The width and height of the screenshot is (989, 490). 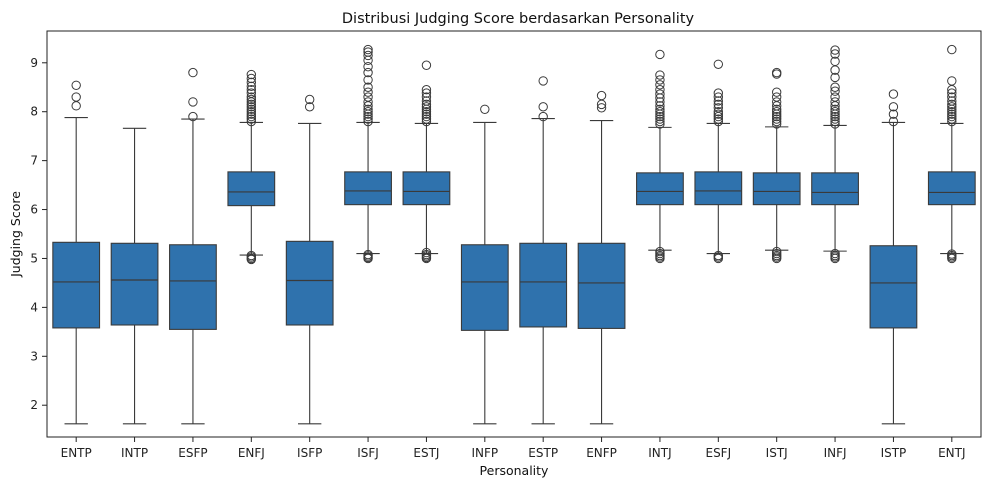 What do you see at coordinates (835, 453) in the screenshot?
I see `x-tick-label: INFJ` at bounding box center [835, 453].